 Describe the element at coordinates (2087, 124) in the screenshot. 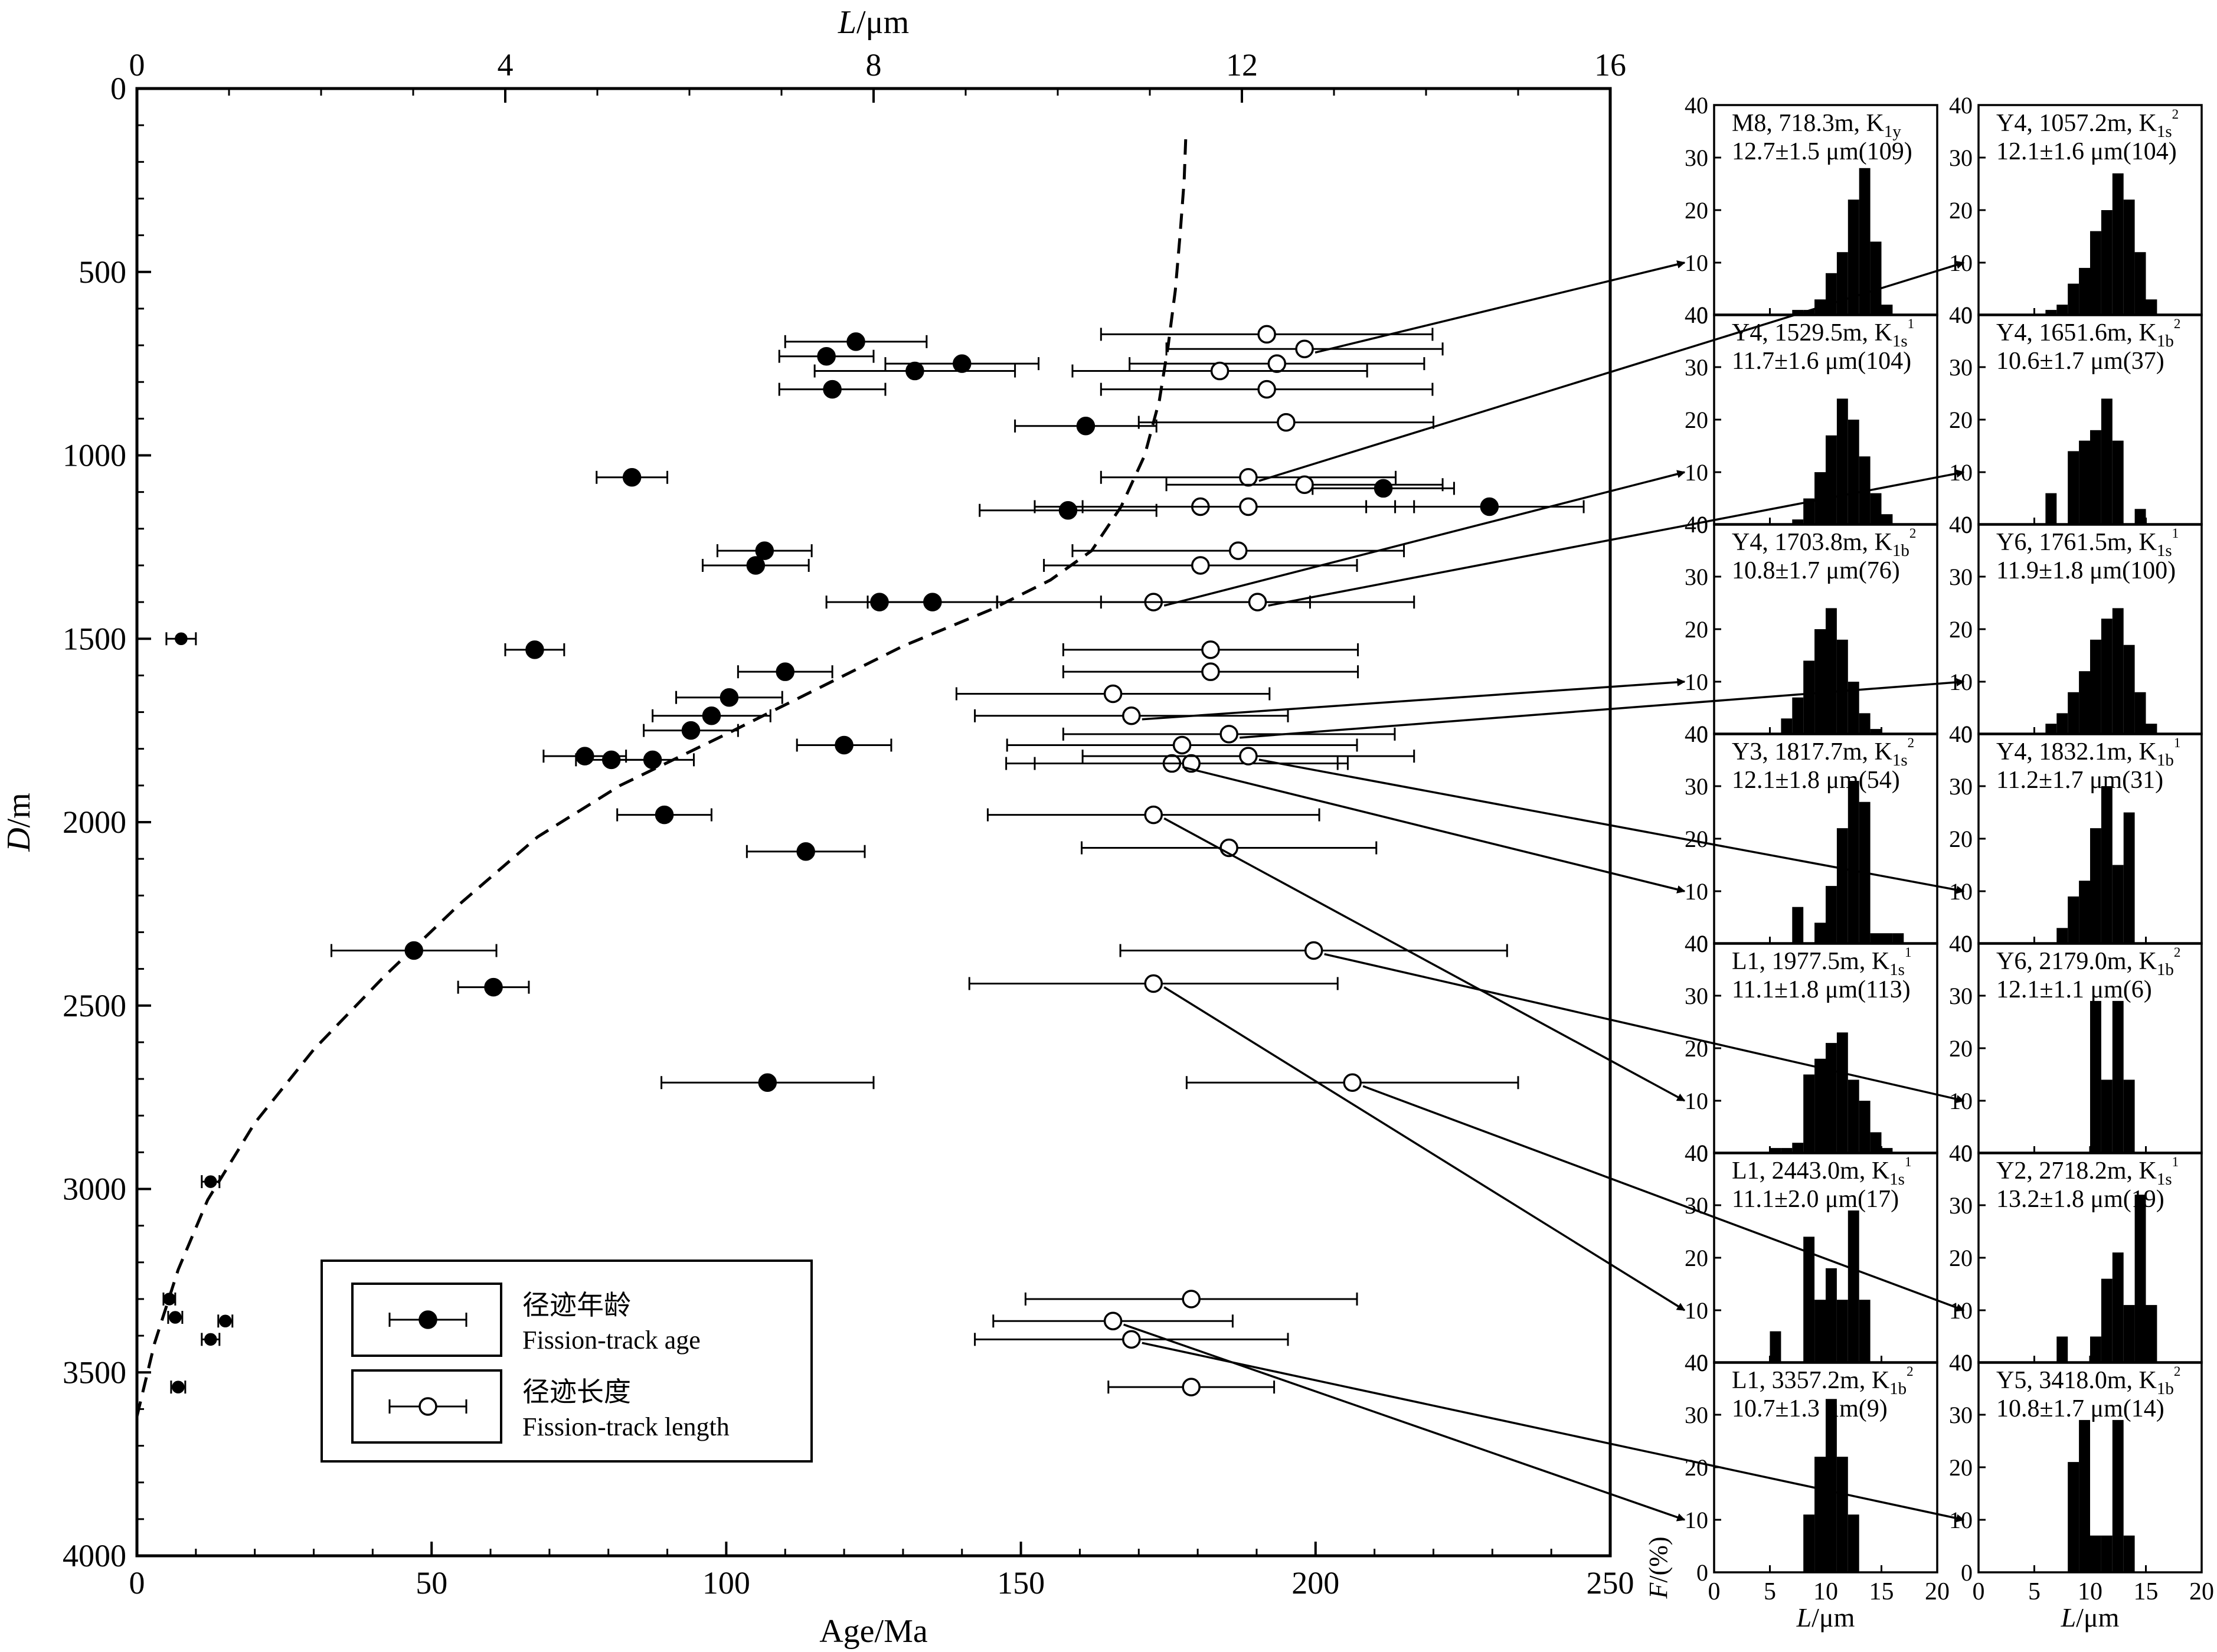

I see `histogram-title-line1: Y4, 1057.2m, K1s2` at that location.